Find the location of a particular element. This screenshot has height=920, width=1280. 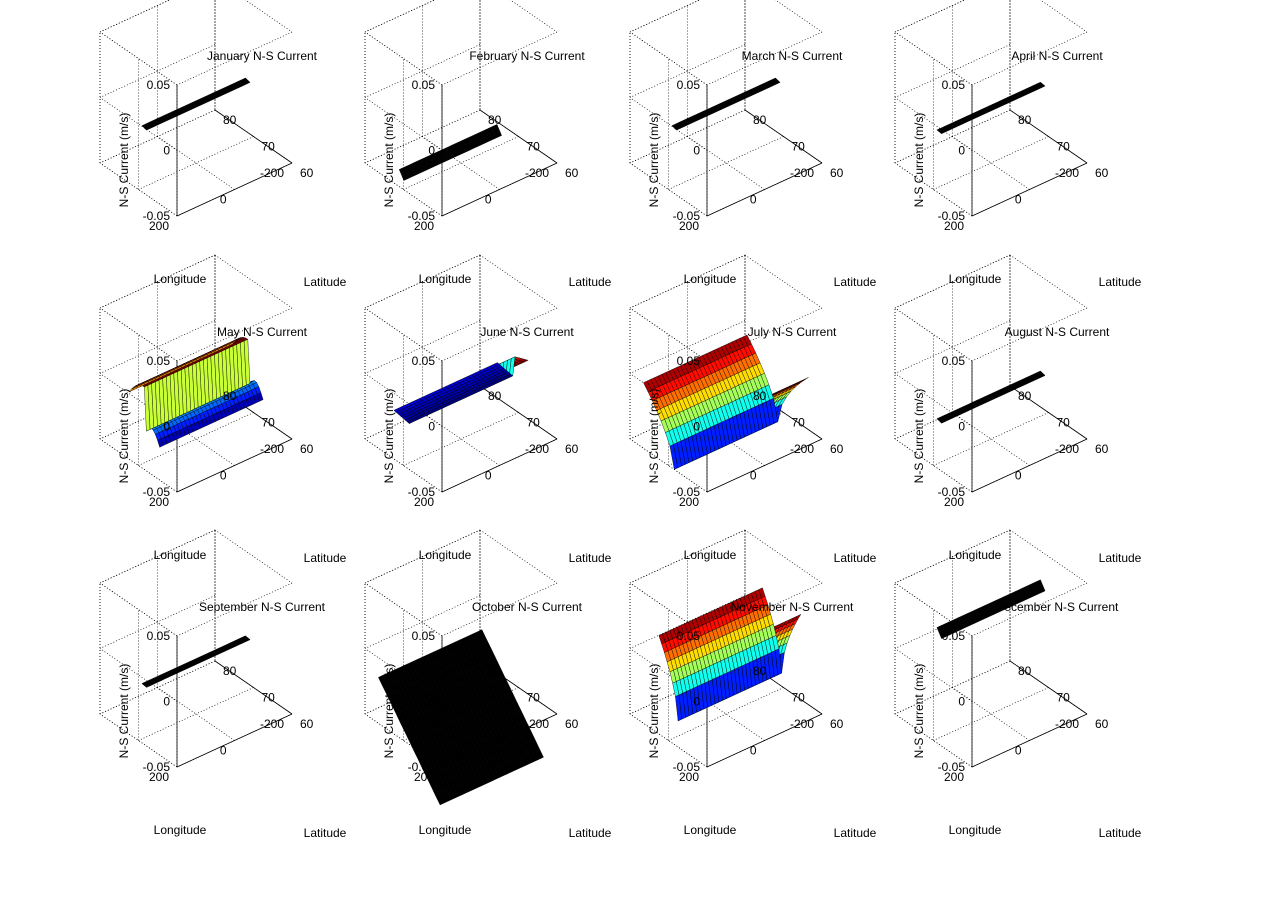

x-axis-line is located at coordinates (234, 189).